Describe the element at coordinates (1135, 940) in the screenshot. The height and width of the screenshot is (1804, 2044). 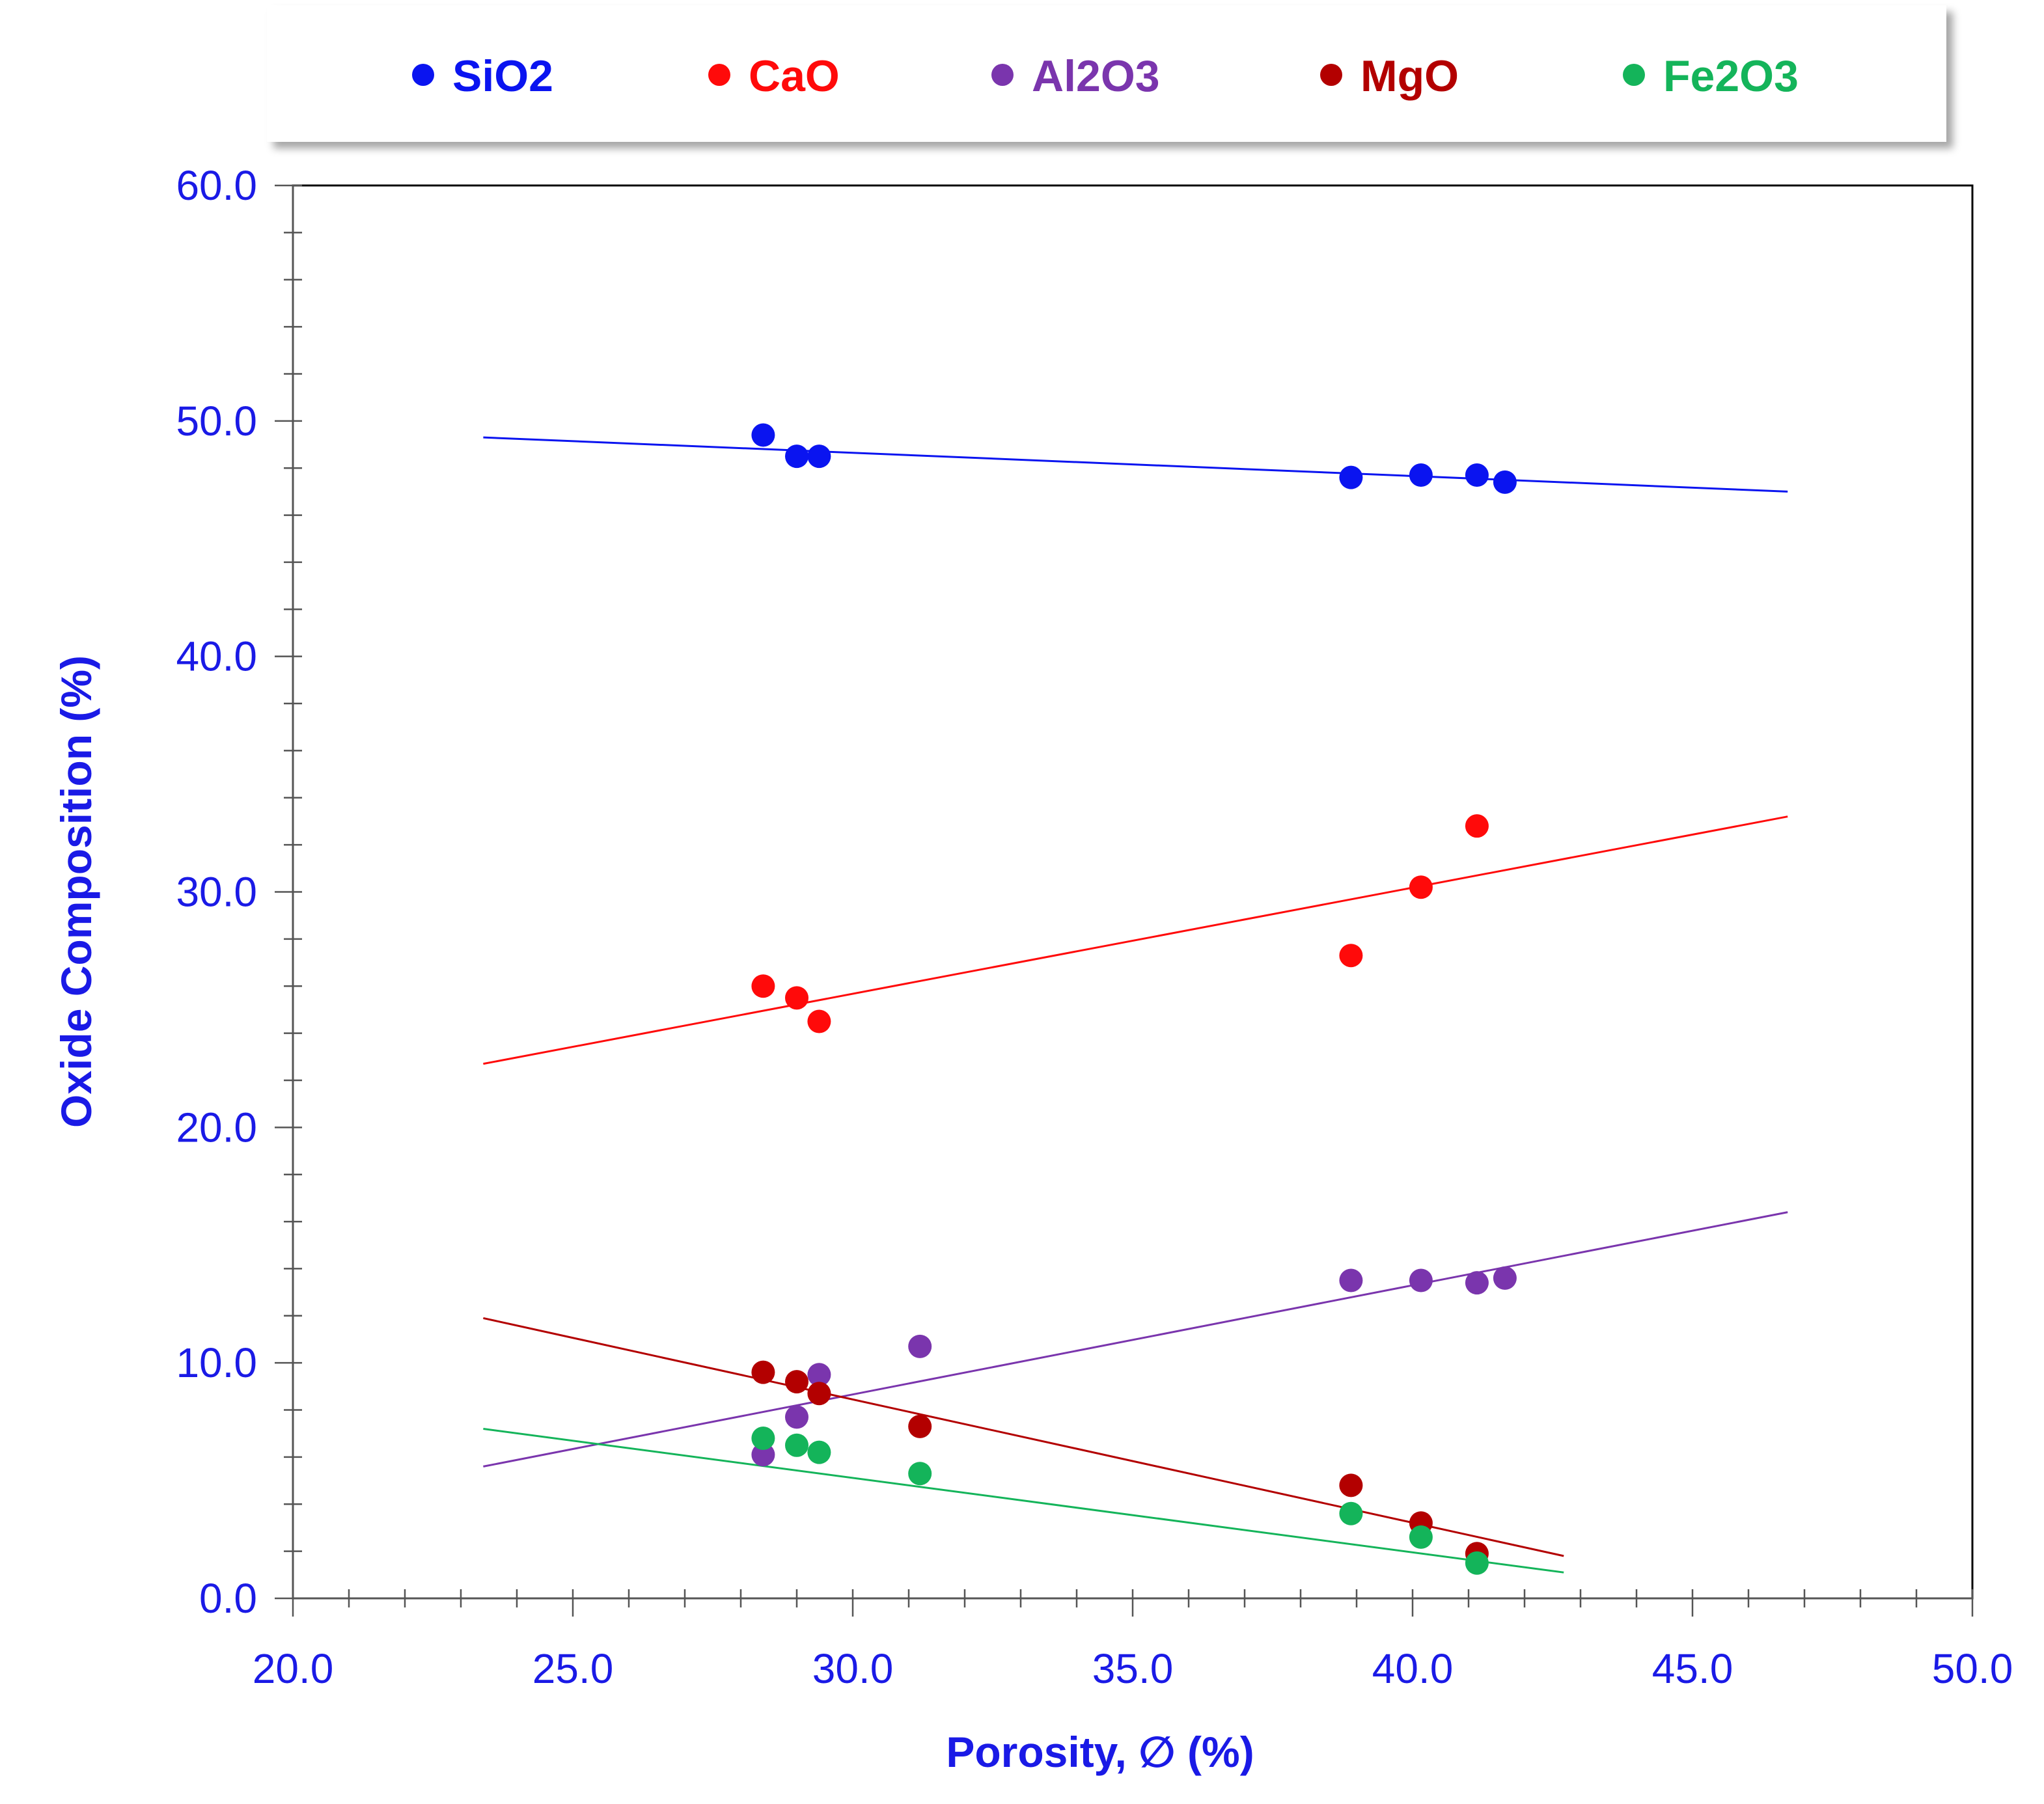
I see `trendline-cao` at that location.